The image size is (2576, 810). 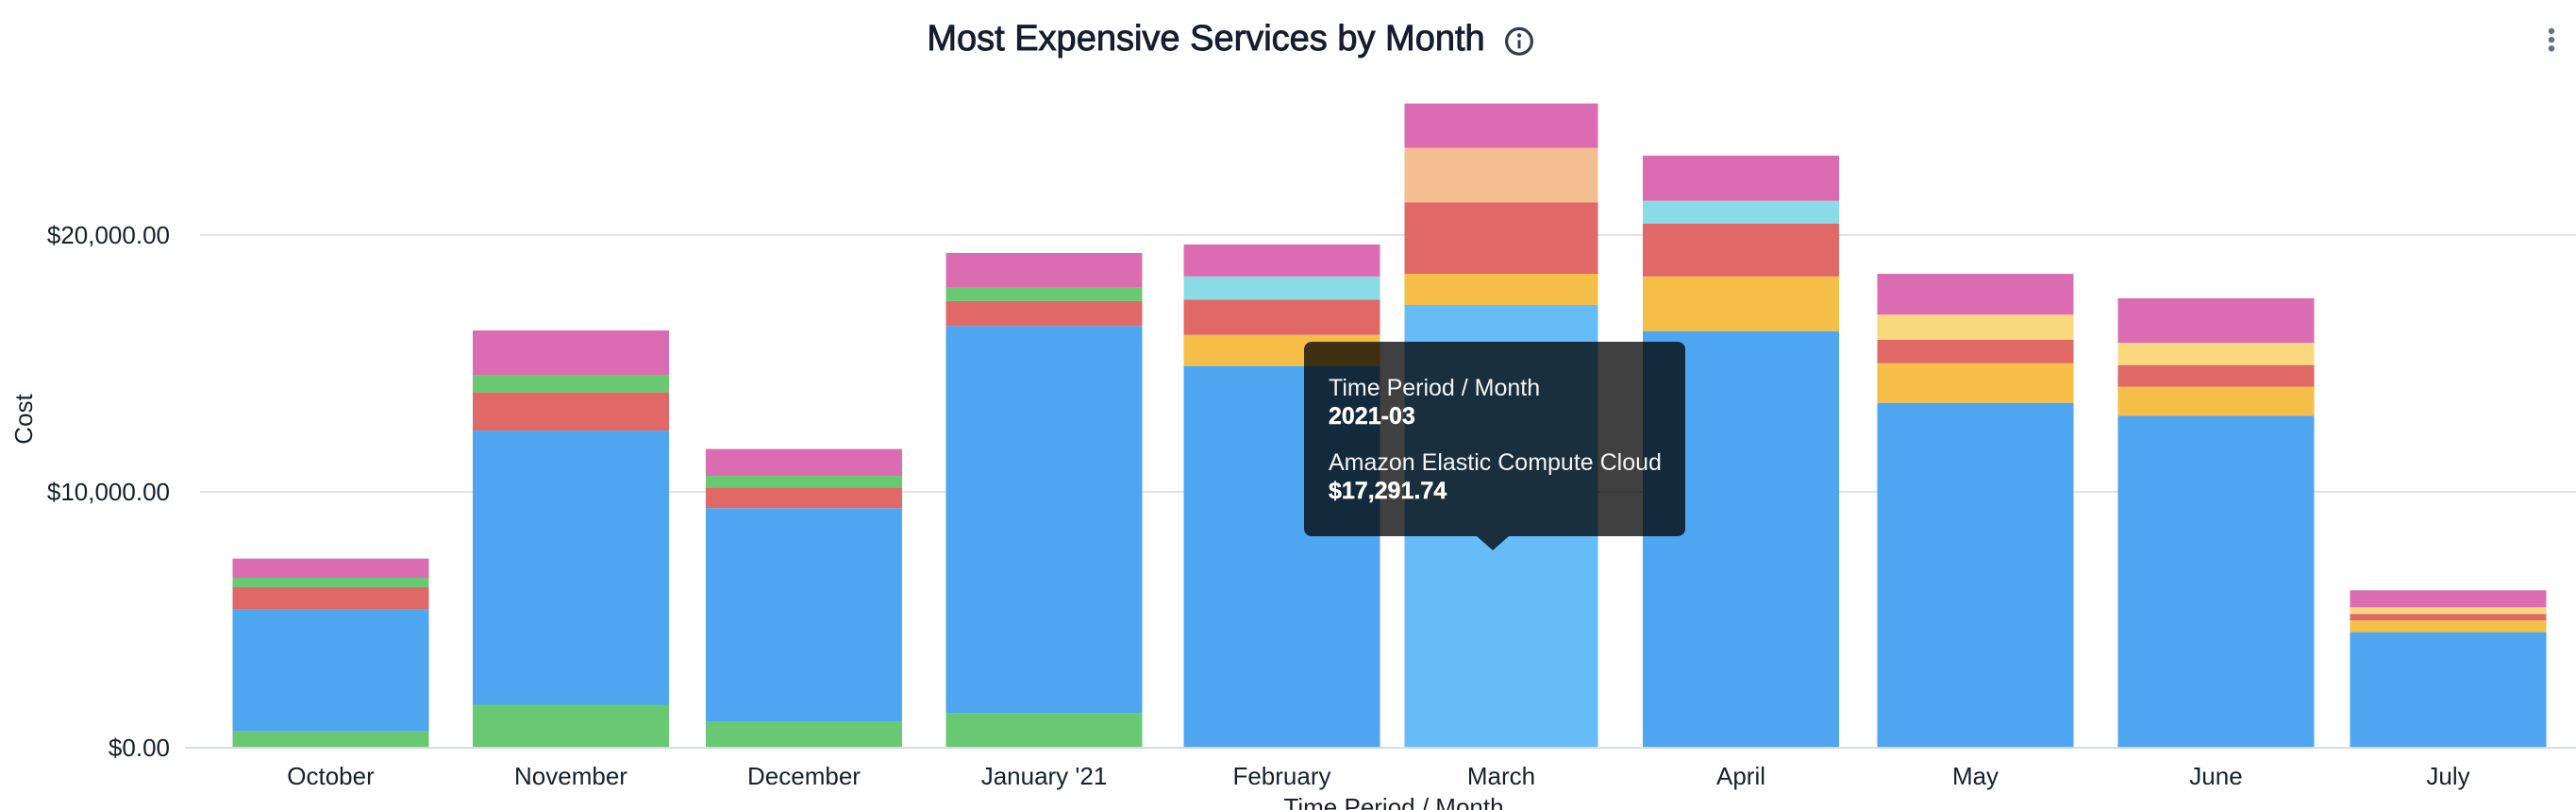 What do you see at coordinates (331, 776) in the screenshot?
I see `svg-text: October` at bounding box center [331, 776].